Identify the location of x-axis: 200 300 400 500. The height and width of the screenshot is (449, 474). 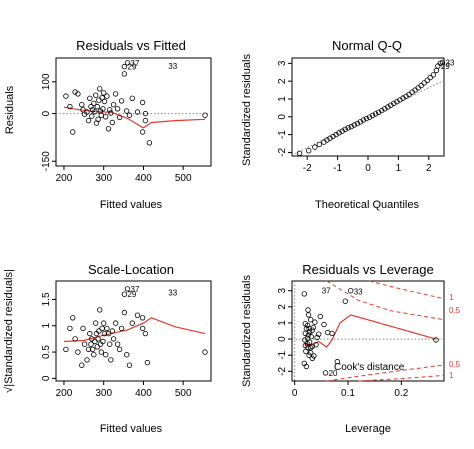
(124, 175).